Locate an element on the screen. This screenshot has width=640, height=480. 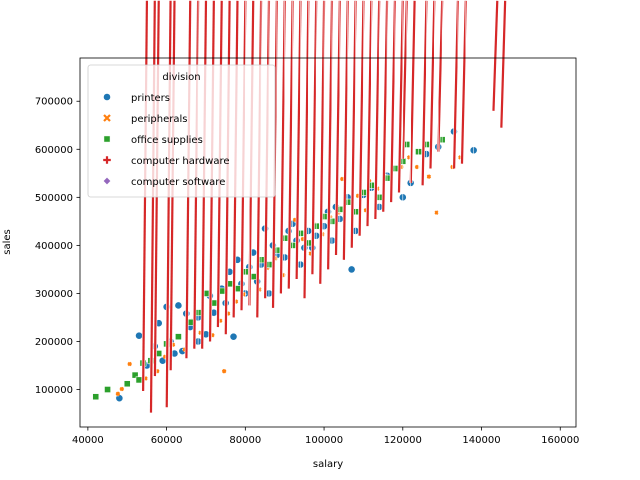
y-tick-label: 100000 is located at coordinates (54, 390).